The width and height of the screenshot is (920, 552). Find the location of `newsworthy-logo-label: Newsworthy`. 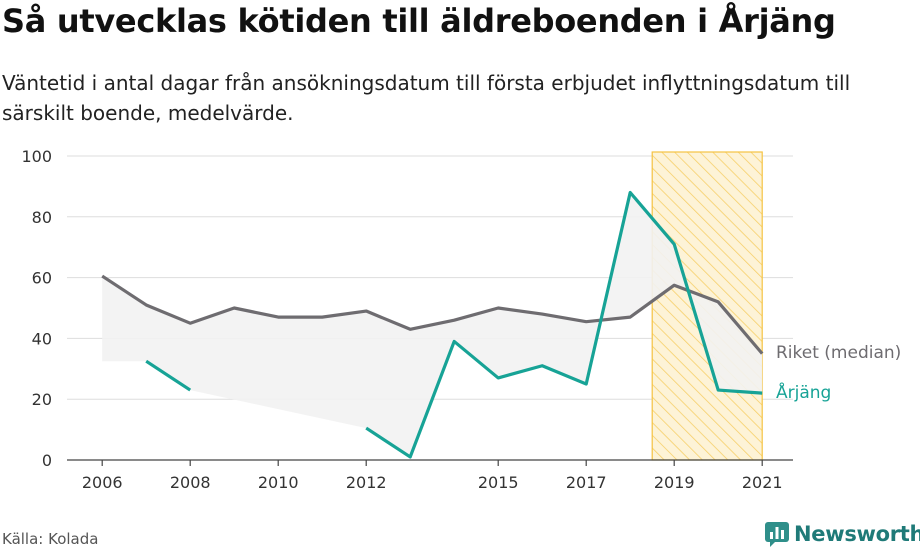

newsworthy-logo-label: Newsworthy is located at coordinates (857, 534).